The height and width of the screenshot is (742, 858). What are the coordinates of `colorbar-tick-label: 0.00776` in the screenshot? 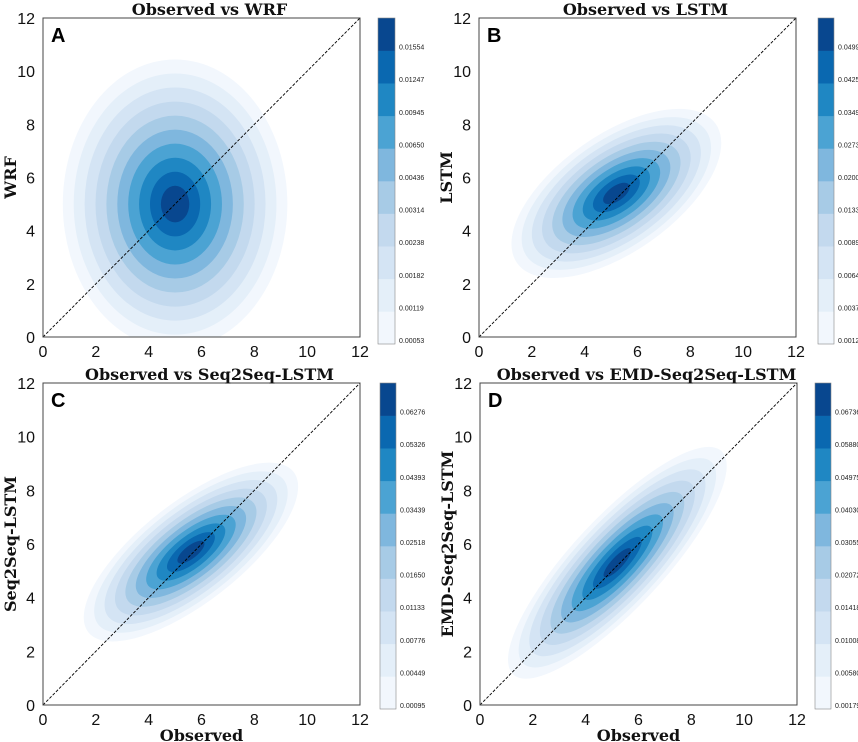 It's located at (412, 641).